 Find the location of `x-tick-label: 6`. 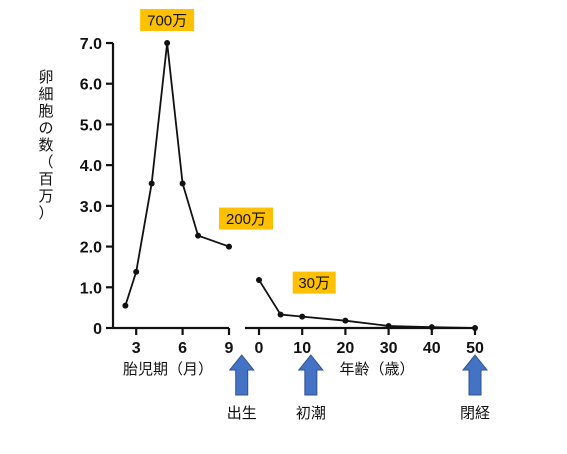

x-tick-label: 6 is located at coordinates (182, 348).